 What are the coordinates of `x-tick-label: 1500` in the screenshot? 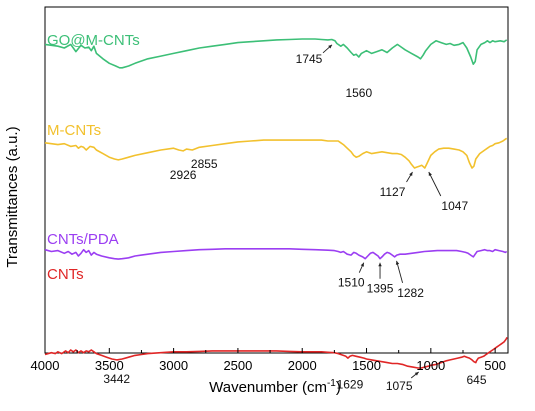 It's located at (366, 365).